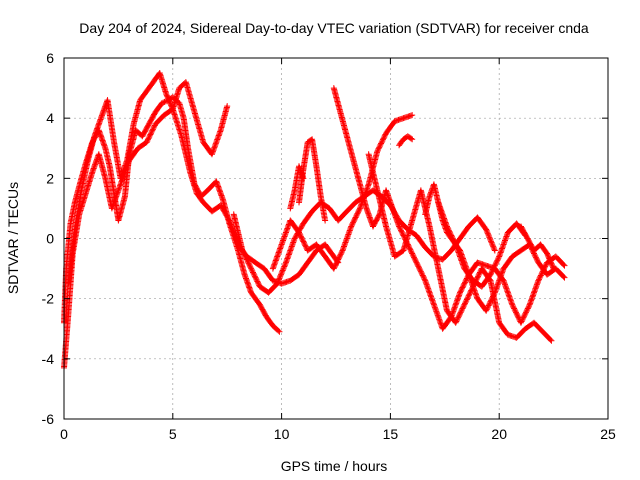 The image size is (640, 480). What do you see at coordinates (50, 118) in the screenshot?
I see `y-tick-label: 4` at bounding box center [50, 118].